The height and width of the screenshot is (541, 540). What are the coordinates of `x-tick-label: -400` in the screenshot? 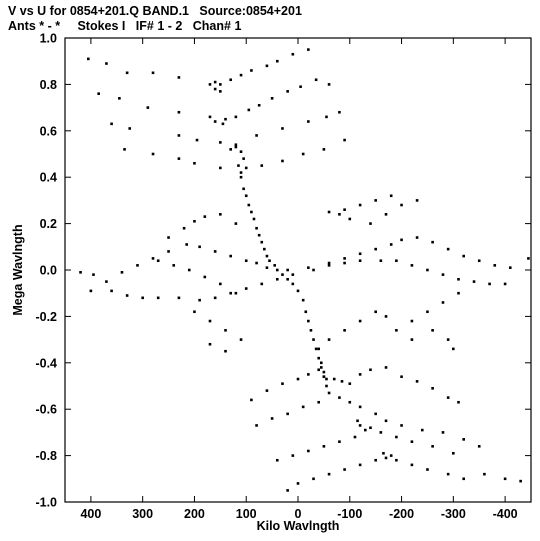 It's located at (505, 514).